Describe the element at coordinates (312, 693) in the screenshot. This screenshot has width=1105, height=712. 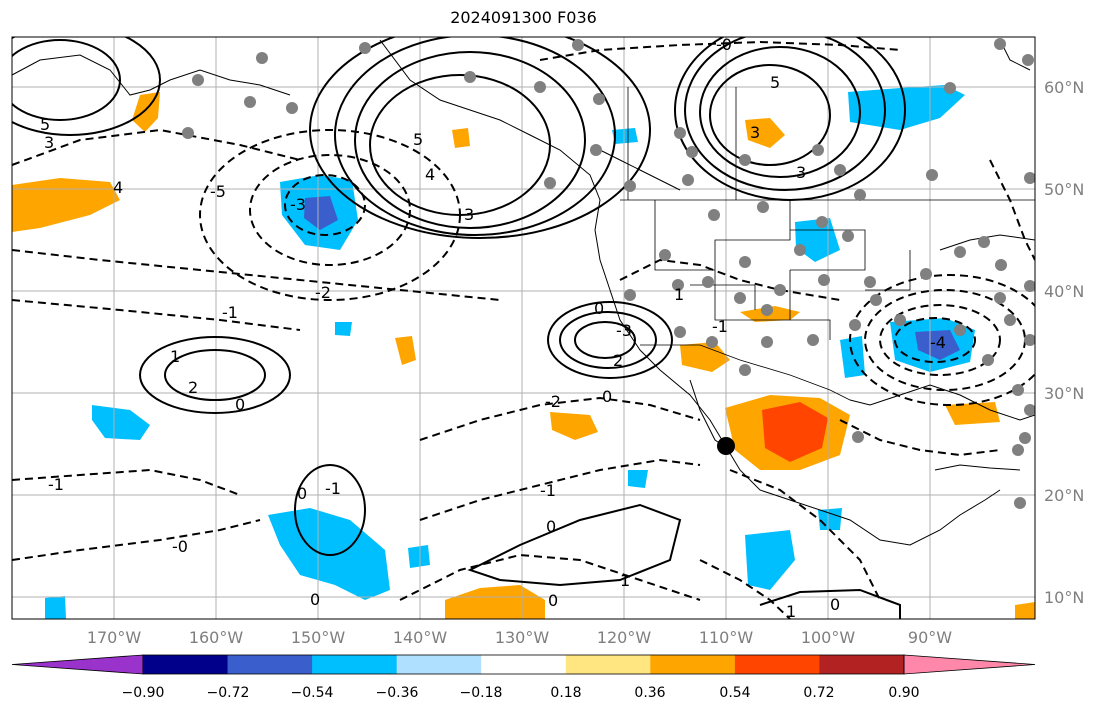
I see `colorbar-tick-label: −0.54` at that location.